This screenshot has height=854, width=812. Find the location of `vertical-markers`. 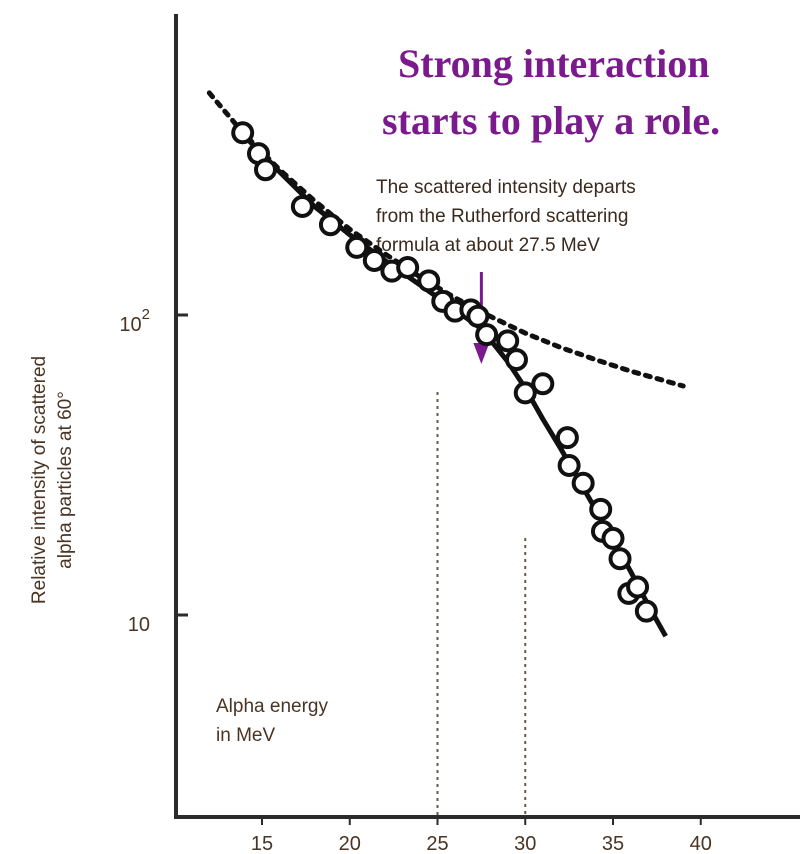

vertical-markers is located at coordinates (481, 603).